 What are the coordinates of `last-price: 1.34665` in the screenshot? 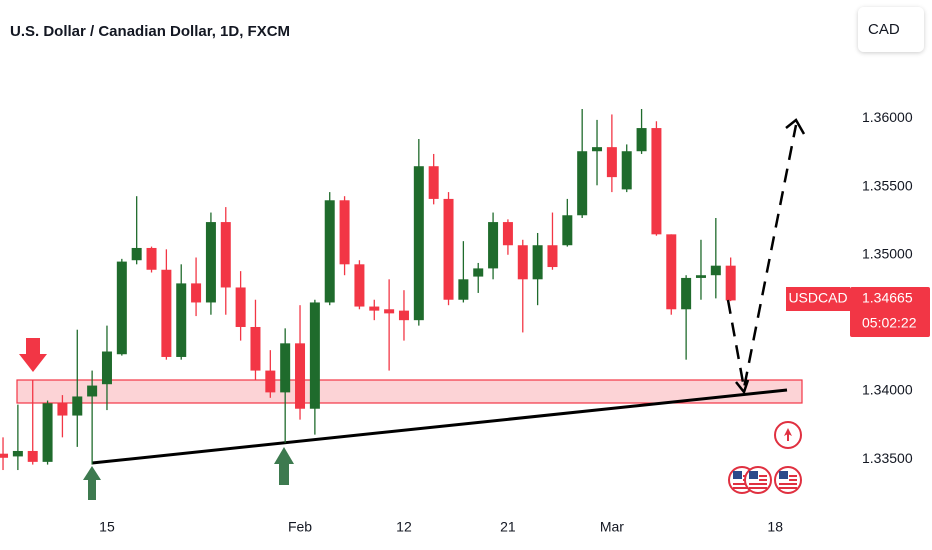 It's located at (887, 298).